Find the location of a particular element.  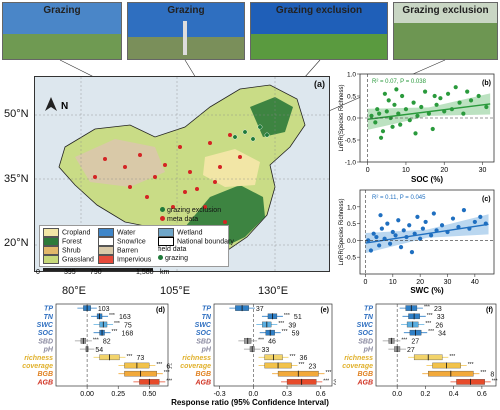

x-tick-label: 0.0 is located at coordinates (397, 394).